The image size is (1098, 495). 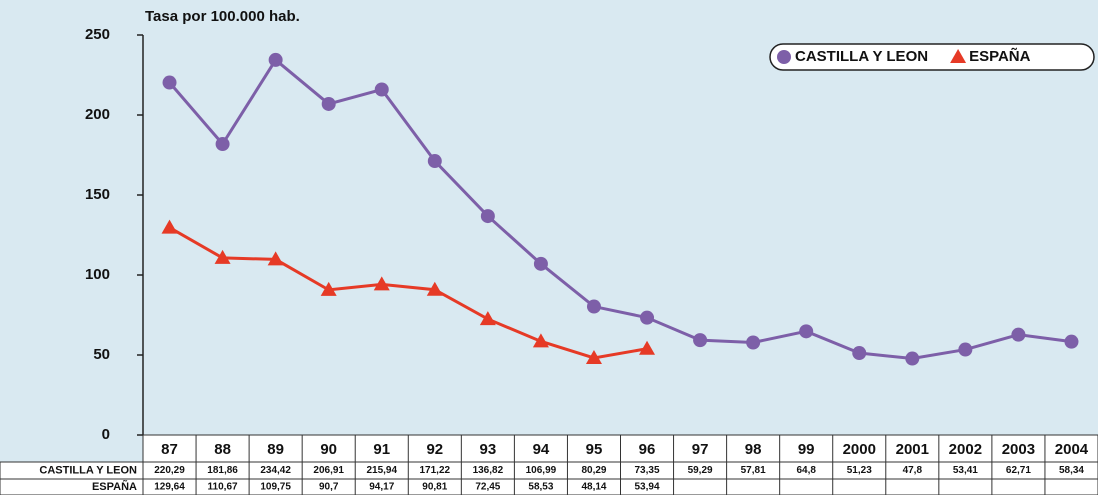 What do you see at coordinates (806, 449) in the screenshot?
I see `x-tick-label: 99` at bounding box center [806, 449].